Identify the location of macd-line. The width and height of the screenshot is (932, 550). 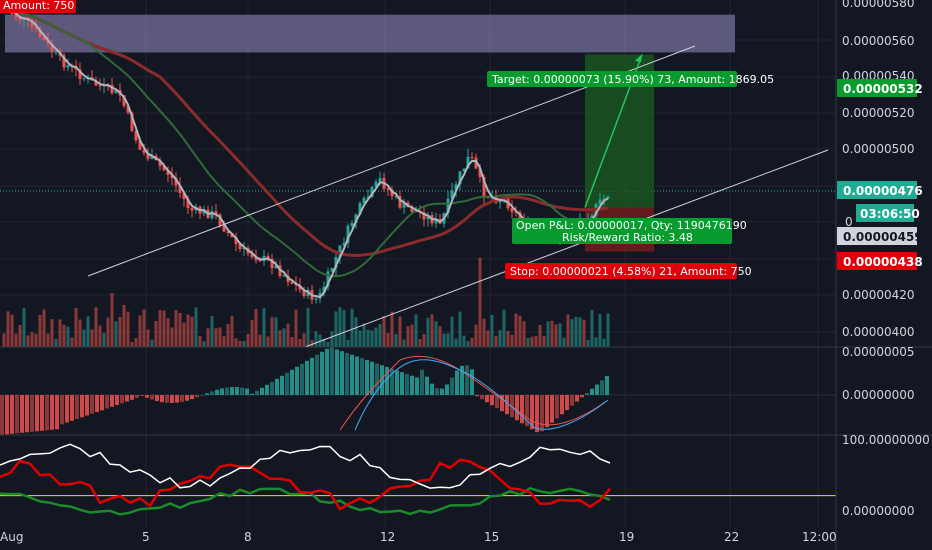
(481, 395).